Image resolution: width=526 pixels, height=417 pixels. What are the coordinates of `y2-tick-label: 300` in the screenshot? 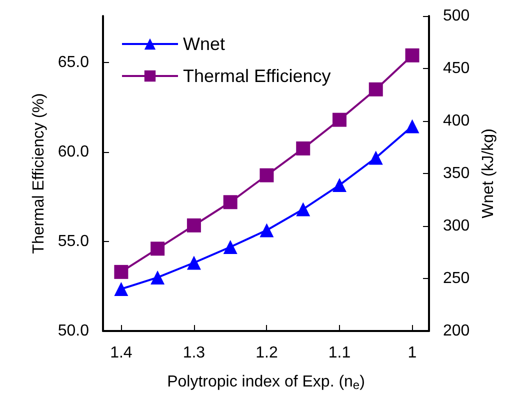 It's located at (456, 226).